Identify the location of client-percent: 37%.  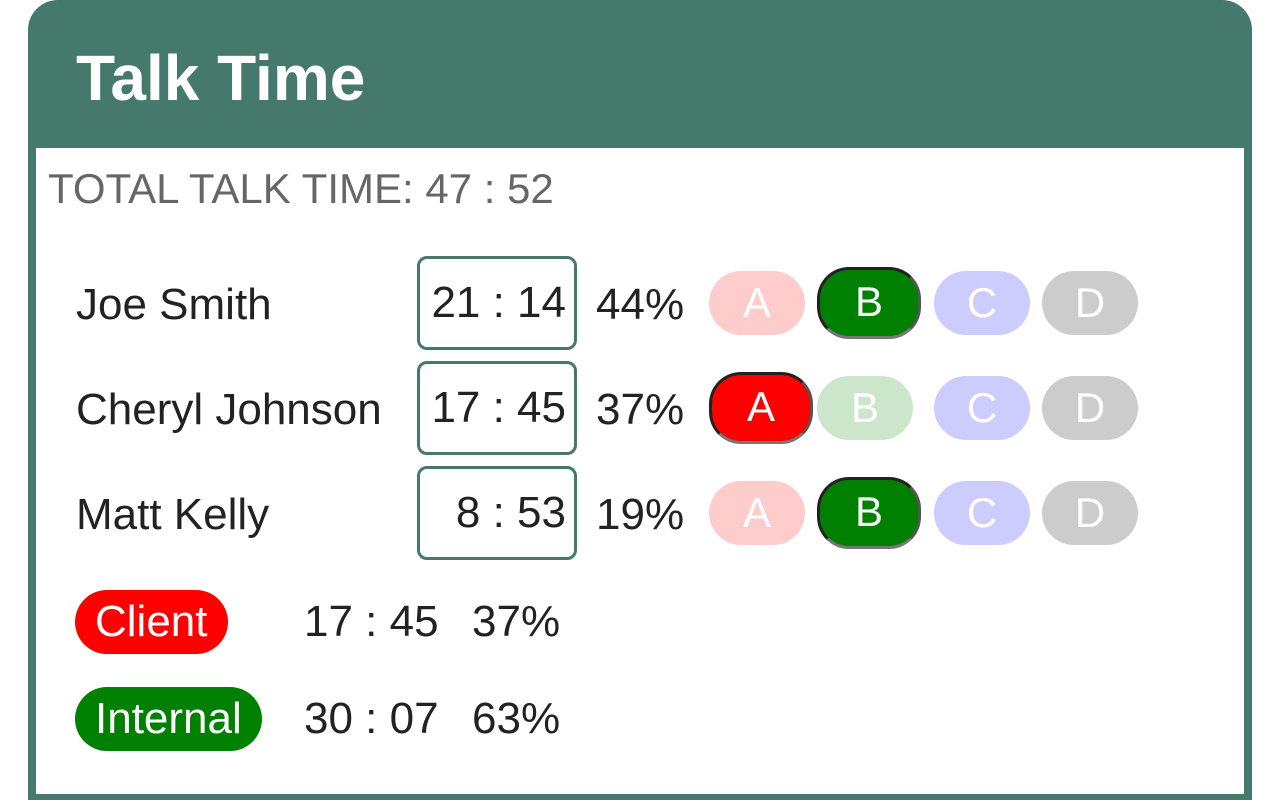
(516, 621).